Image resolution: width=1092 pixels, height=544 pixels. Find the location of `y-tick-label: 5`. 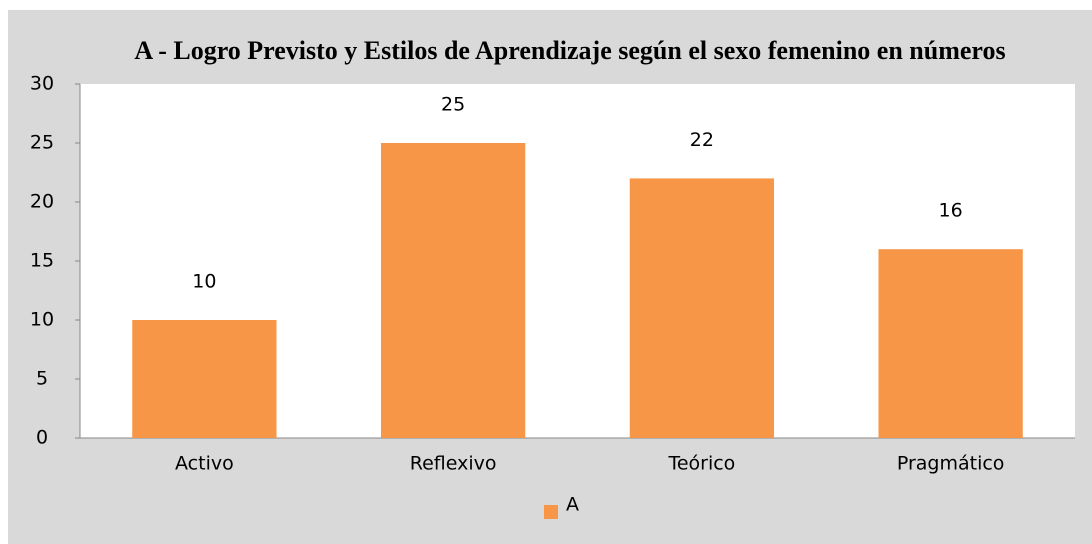

y-tick-label: 5 is located at coordinates (42, 379).